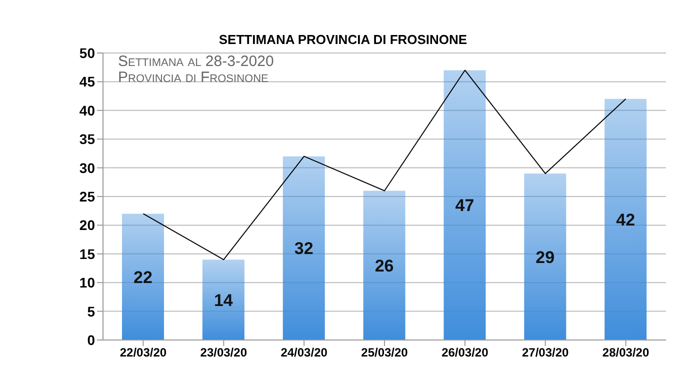 This screenshot has height=383, width=680. I want to click on chart-title: SETTIMANA PROVINCIA DI FROSINONE, so click(343, 39).